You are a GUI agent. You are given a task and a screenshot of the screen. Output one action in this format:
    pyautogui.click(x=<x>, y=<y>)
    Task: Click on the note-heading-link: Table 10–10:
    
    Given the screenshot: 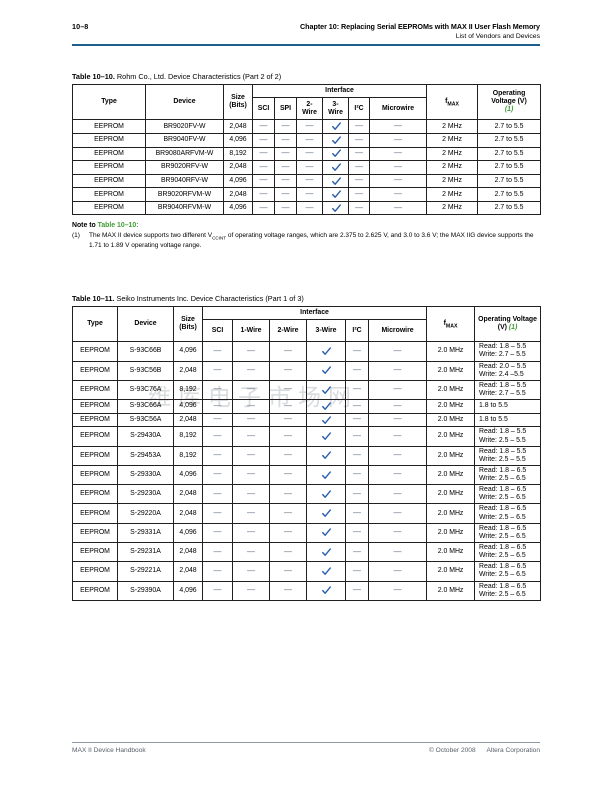 What is the action you would take?
    pyautogui.click(x=118, y=226)
    